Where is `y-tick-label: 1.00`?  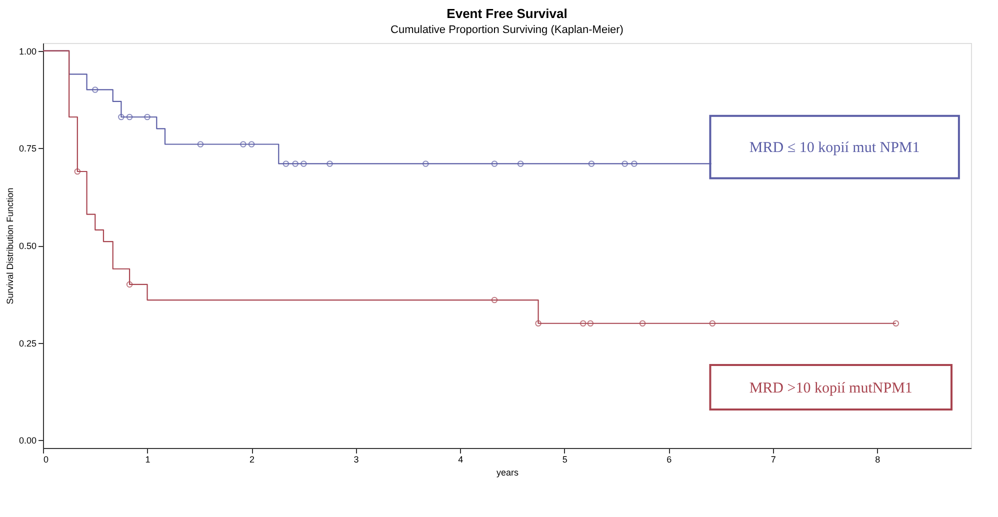 y-tick-label: 1.00 is located at coordinates (27, 51).